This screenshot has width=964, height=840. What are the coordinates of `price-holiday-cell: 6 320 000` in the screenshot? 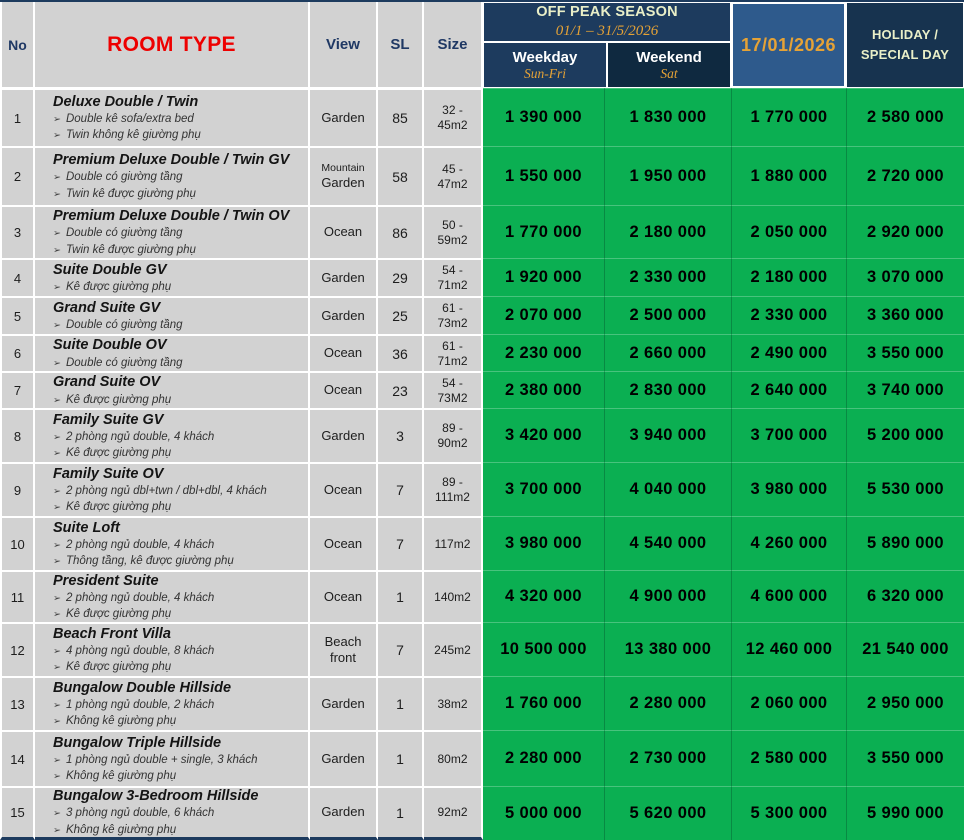 It's located at (905, 596).